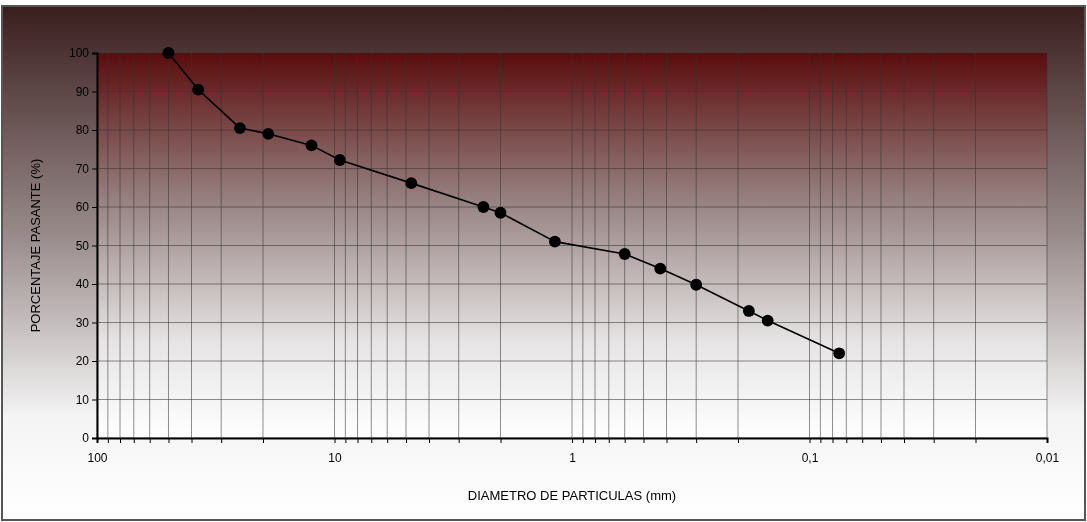 The height and width of the screenshot is (522, 1087). Describe the element at coordinates (810, 457) in the screenshot. I see `x-tick-label: 0,1` at that location.